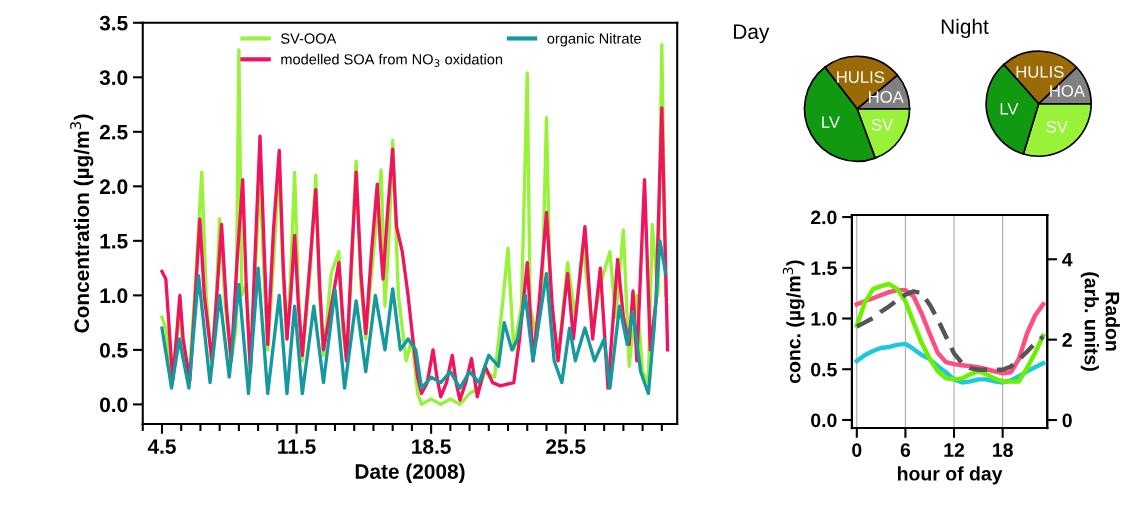 The image size is (1142, 506). I want to click on x-tick-label: 25.5, so click(566, 446).